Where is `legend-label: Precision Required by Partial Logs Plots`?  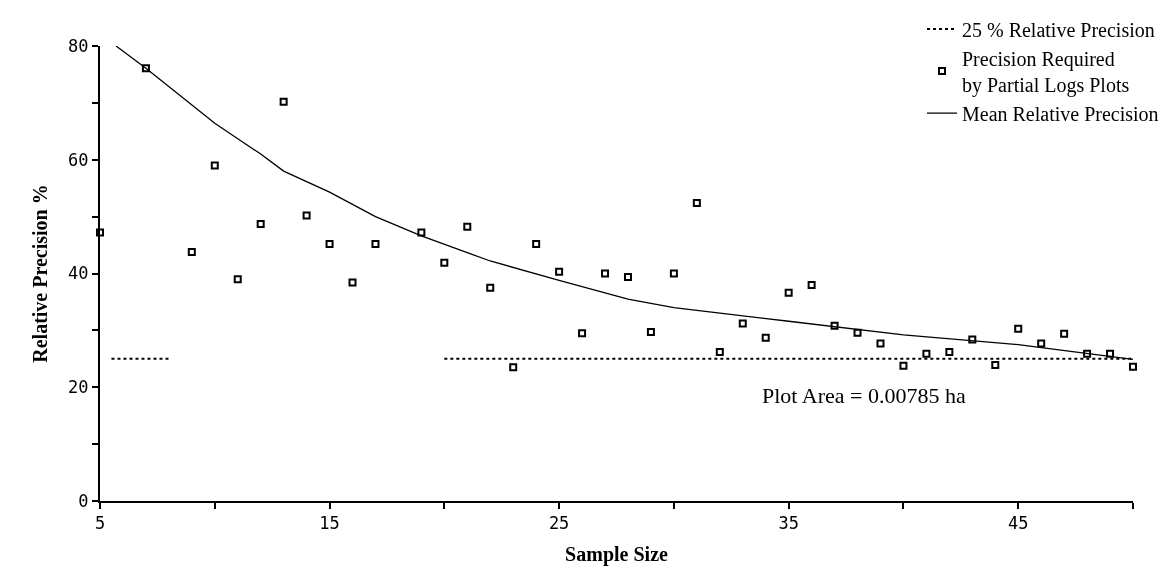 legend-label: Precision Required by Partial Logs Plots is located at coordinates (1045, 72).